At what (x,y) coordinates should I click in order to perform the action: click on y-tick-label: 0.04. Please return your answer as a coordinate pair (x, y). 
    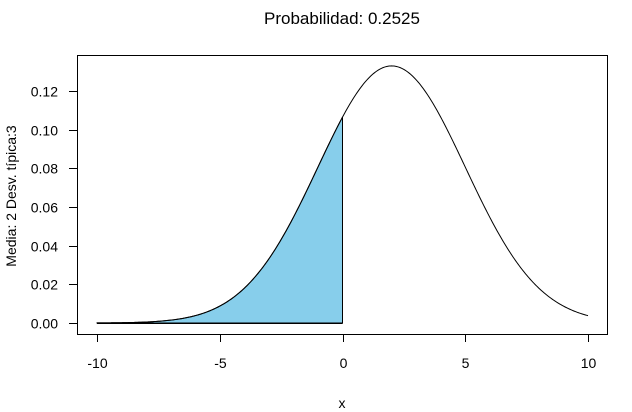
    Looking at the image, I should click on (44, 247).